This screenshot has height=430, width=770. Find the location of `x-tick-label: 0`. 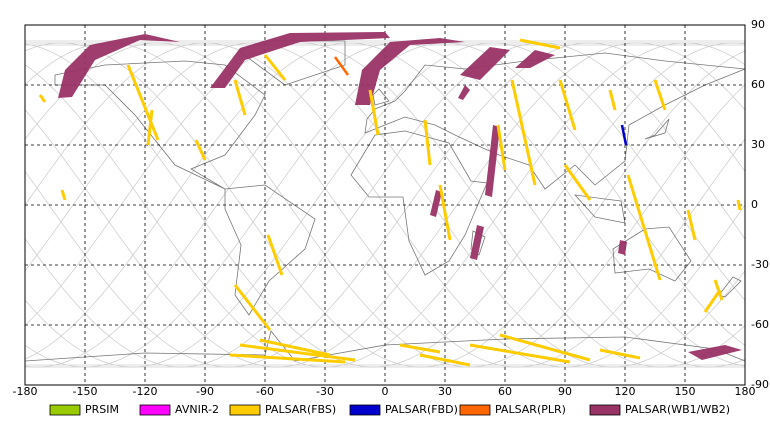

x-tick-label: 0 is located at coordinates (385, 391).